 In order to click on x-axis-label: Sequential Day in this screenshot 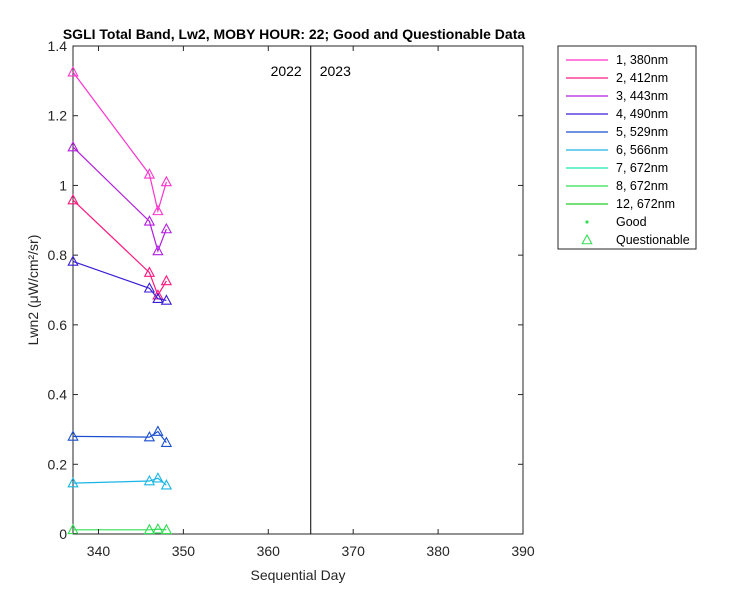, I will do `click(298, 575)`.